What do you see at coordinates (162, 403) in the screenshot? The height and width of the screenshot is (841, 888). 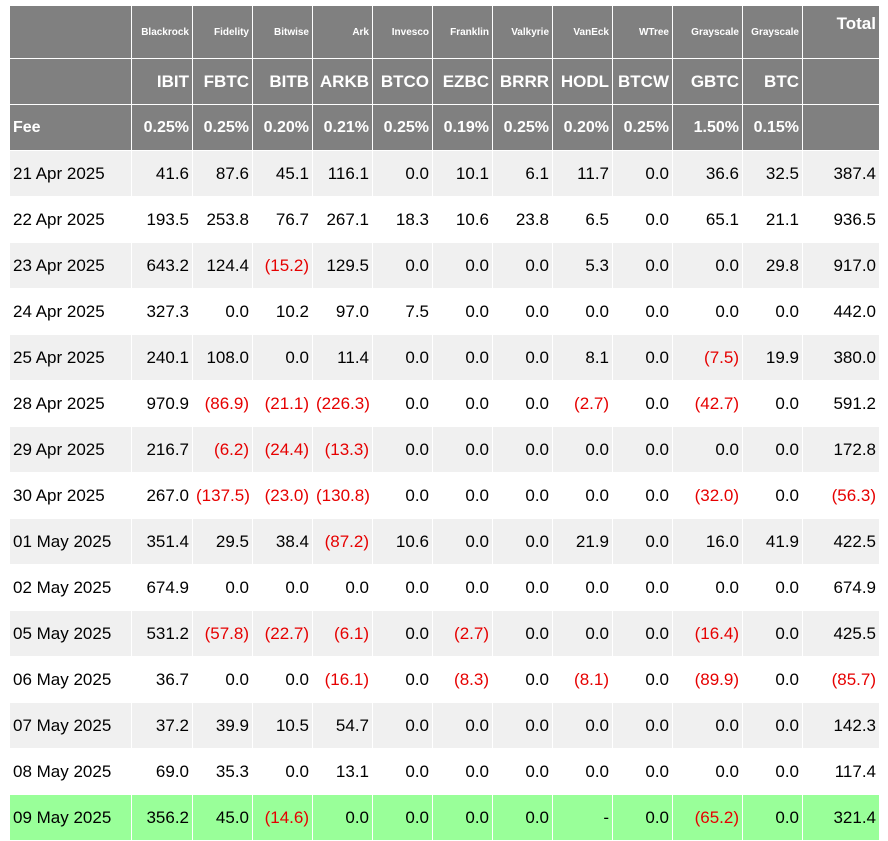 I see `flow-cell: 970.9` at bounding box center [162, 403].